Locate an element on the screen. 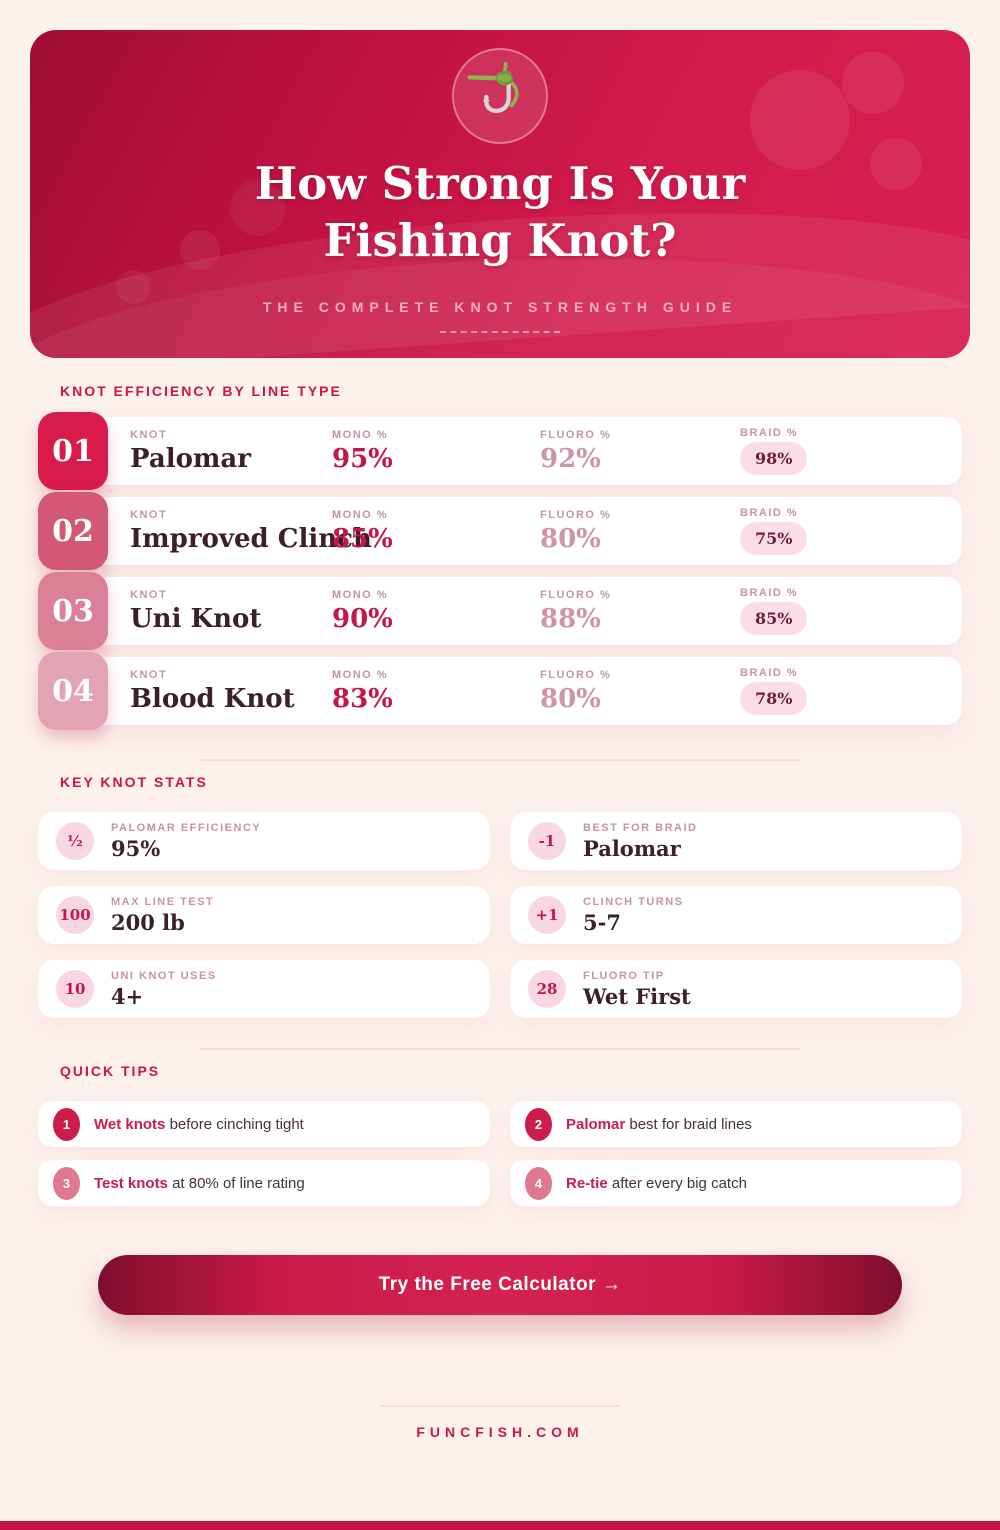 The width and height of the screenshot is (1000, 1530). stat-label: UNI KNOT USES is located at coordinates (164, 975).